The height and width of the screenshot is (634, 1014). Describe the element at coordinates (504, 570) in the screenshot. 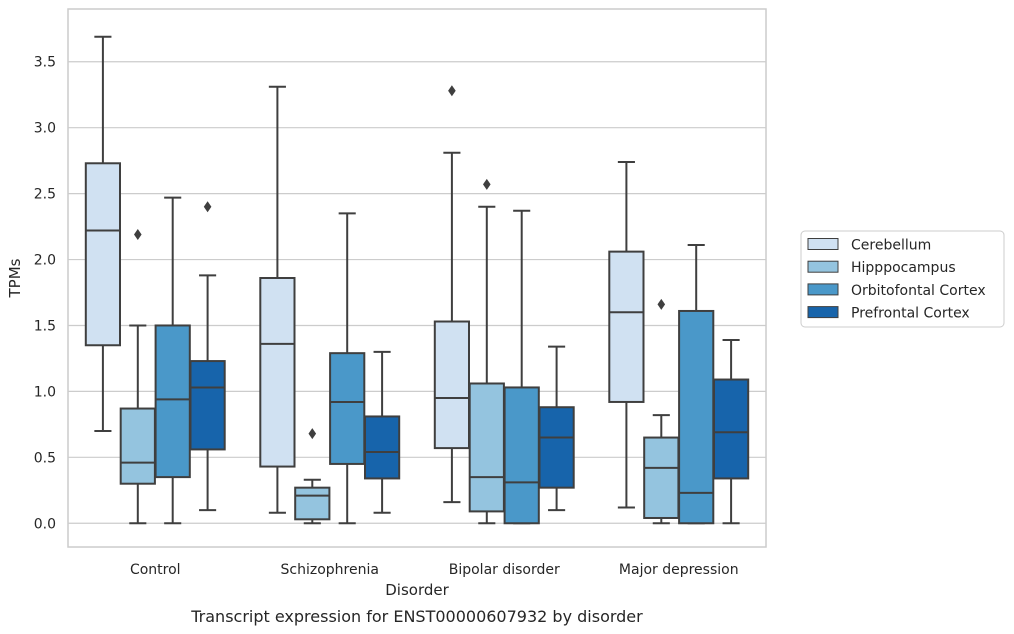

I see `x-tick-label: Bipolar disorder` at that location.